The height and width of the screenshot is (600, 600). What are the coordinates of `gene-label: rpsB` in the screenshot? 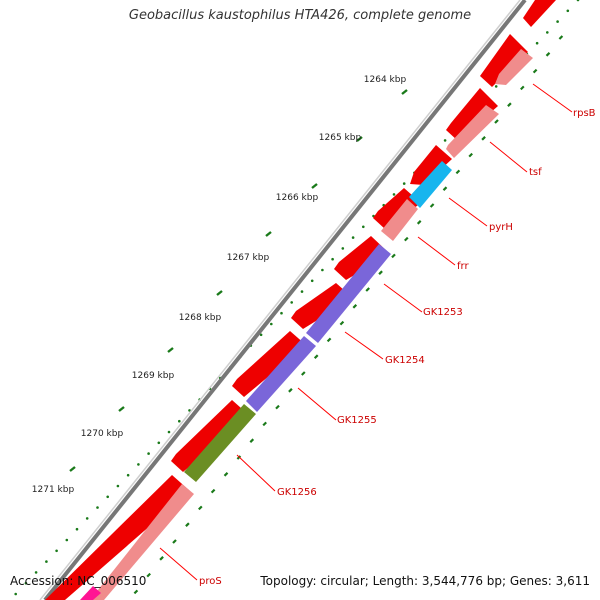 It's located at (584, 113).